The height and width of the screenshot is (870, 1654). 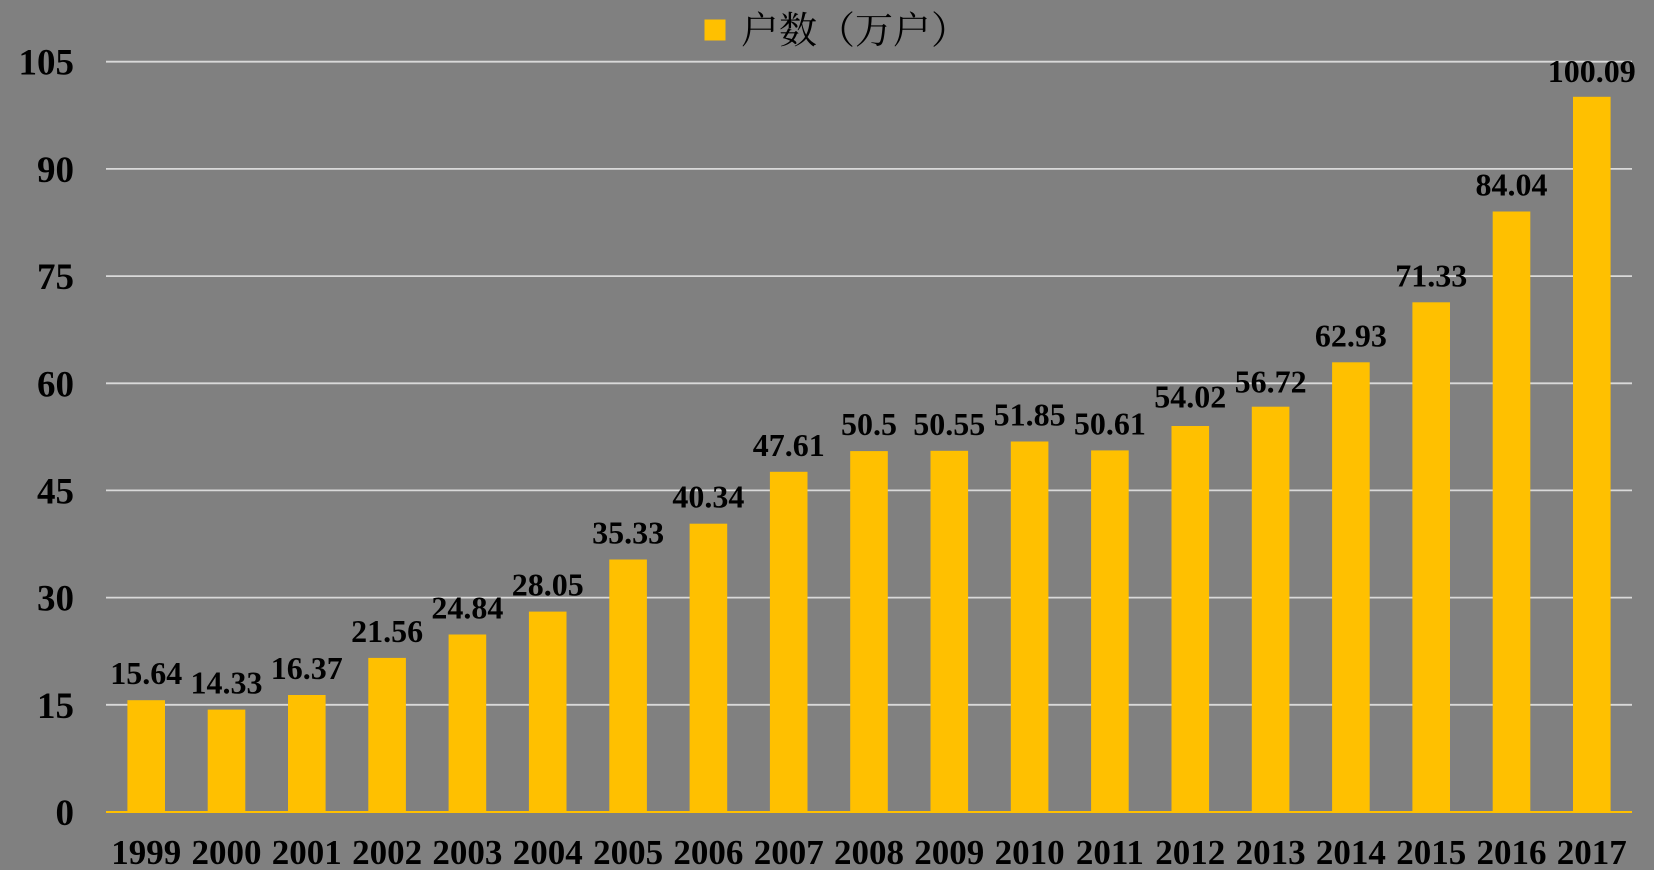 I want to click on svg-text: 2002, so click(x=387, y=851).